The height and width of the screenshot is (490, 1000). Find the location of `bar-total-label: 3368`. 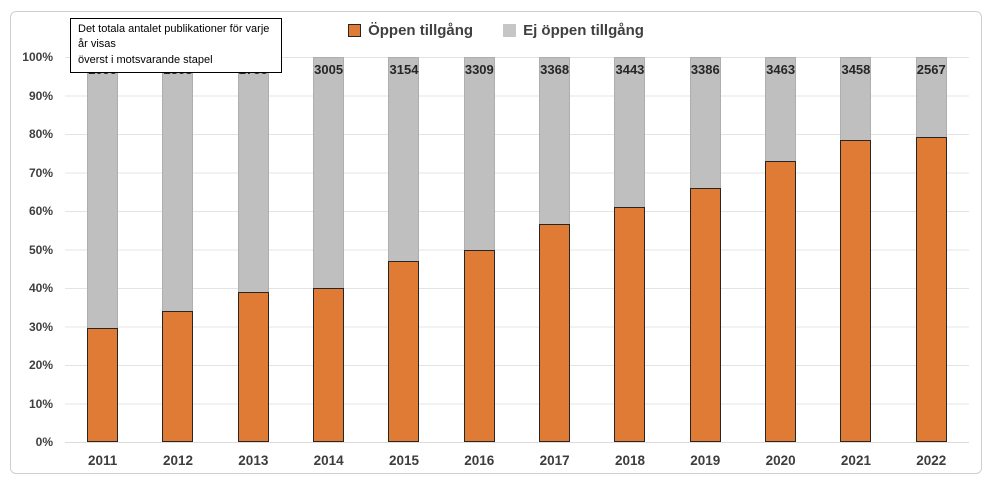

bar-total-label: 3368 is located at coordinates (555, 69).